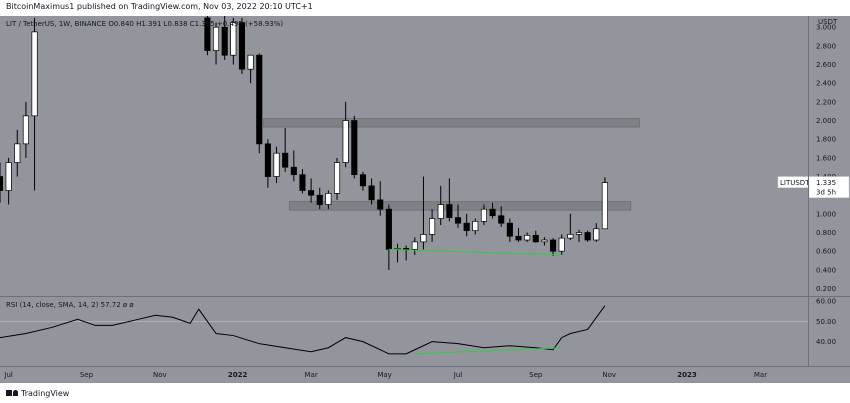 The height and width of the screenshot is (403, 850). Describe the element at coordinates (826, 302) in the screenshot. I see `rsi-tick-label: 60.00` at that location.